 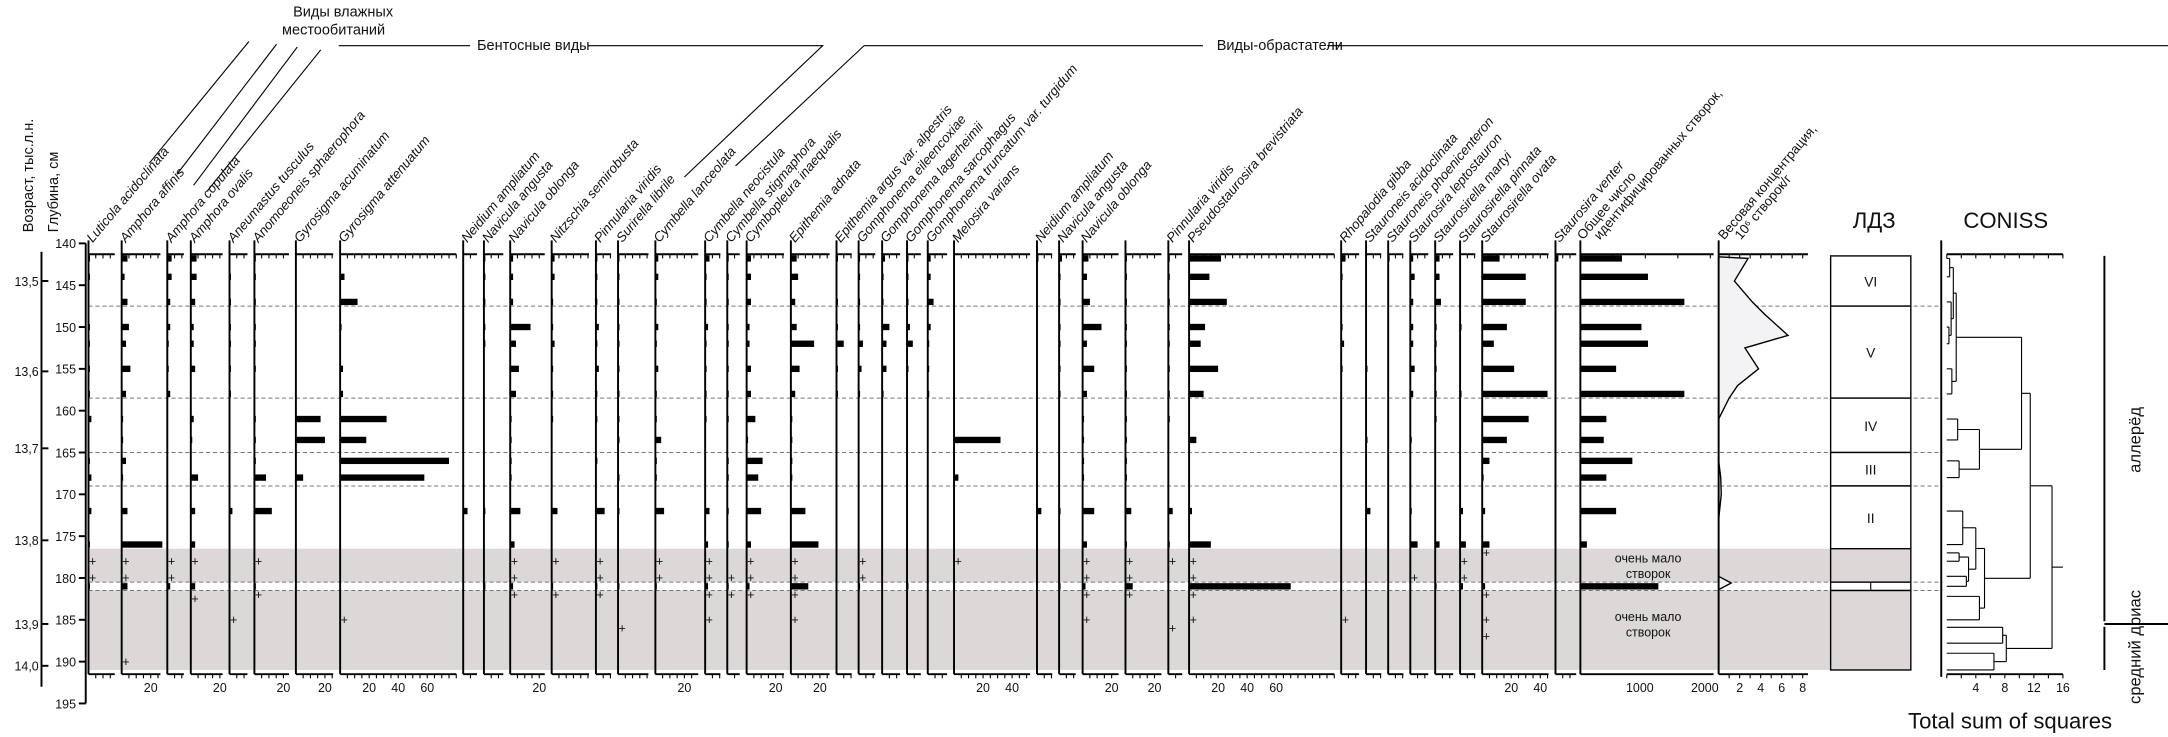 I want to click on zone-box, so click(x=1870, y=630).